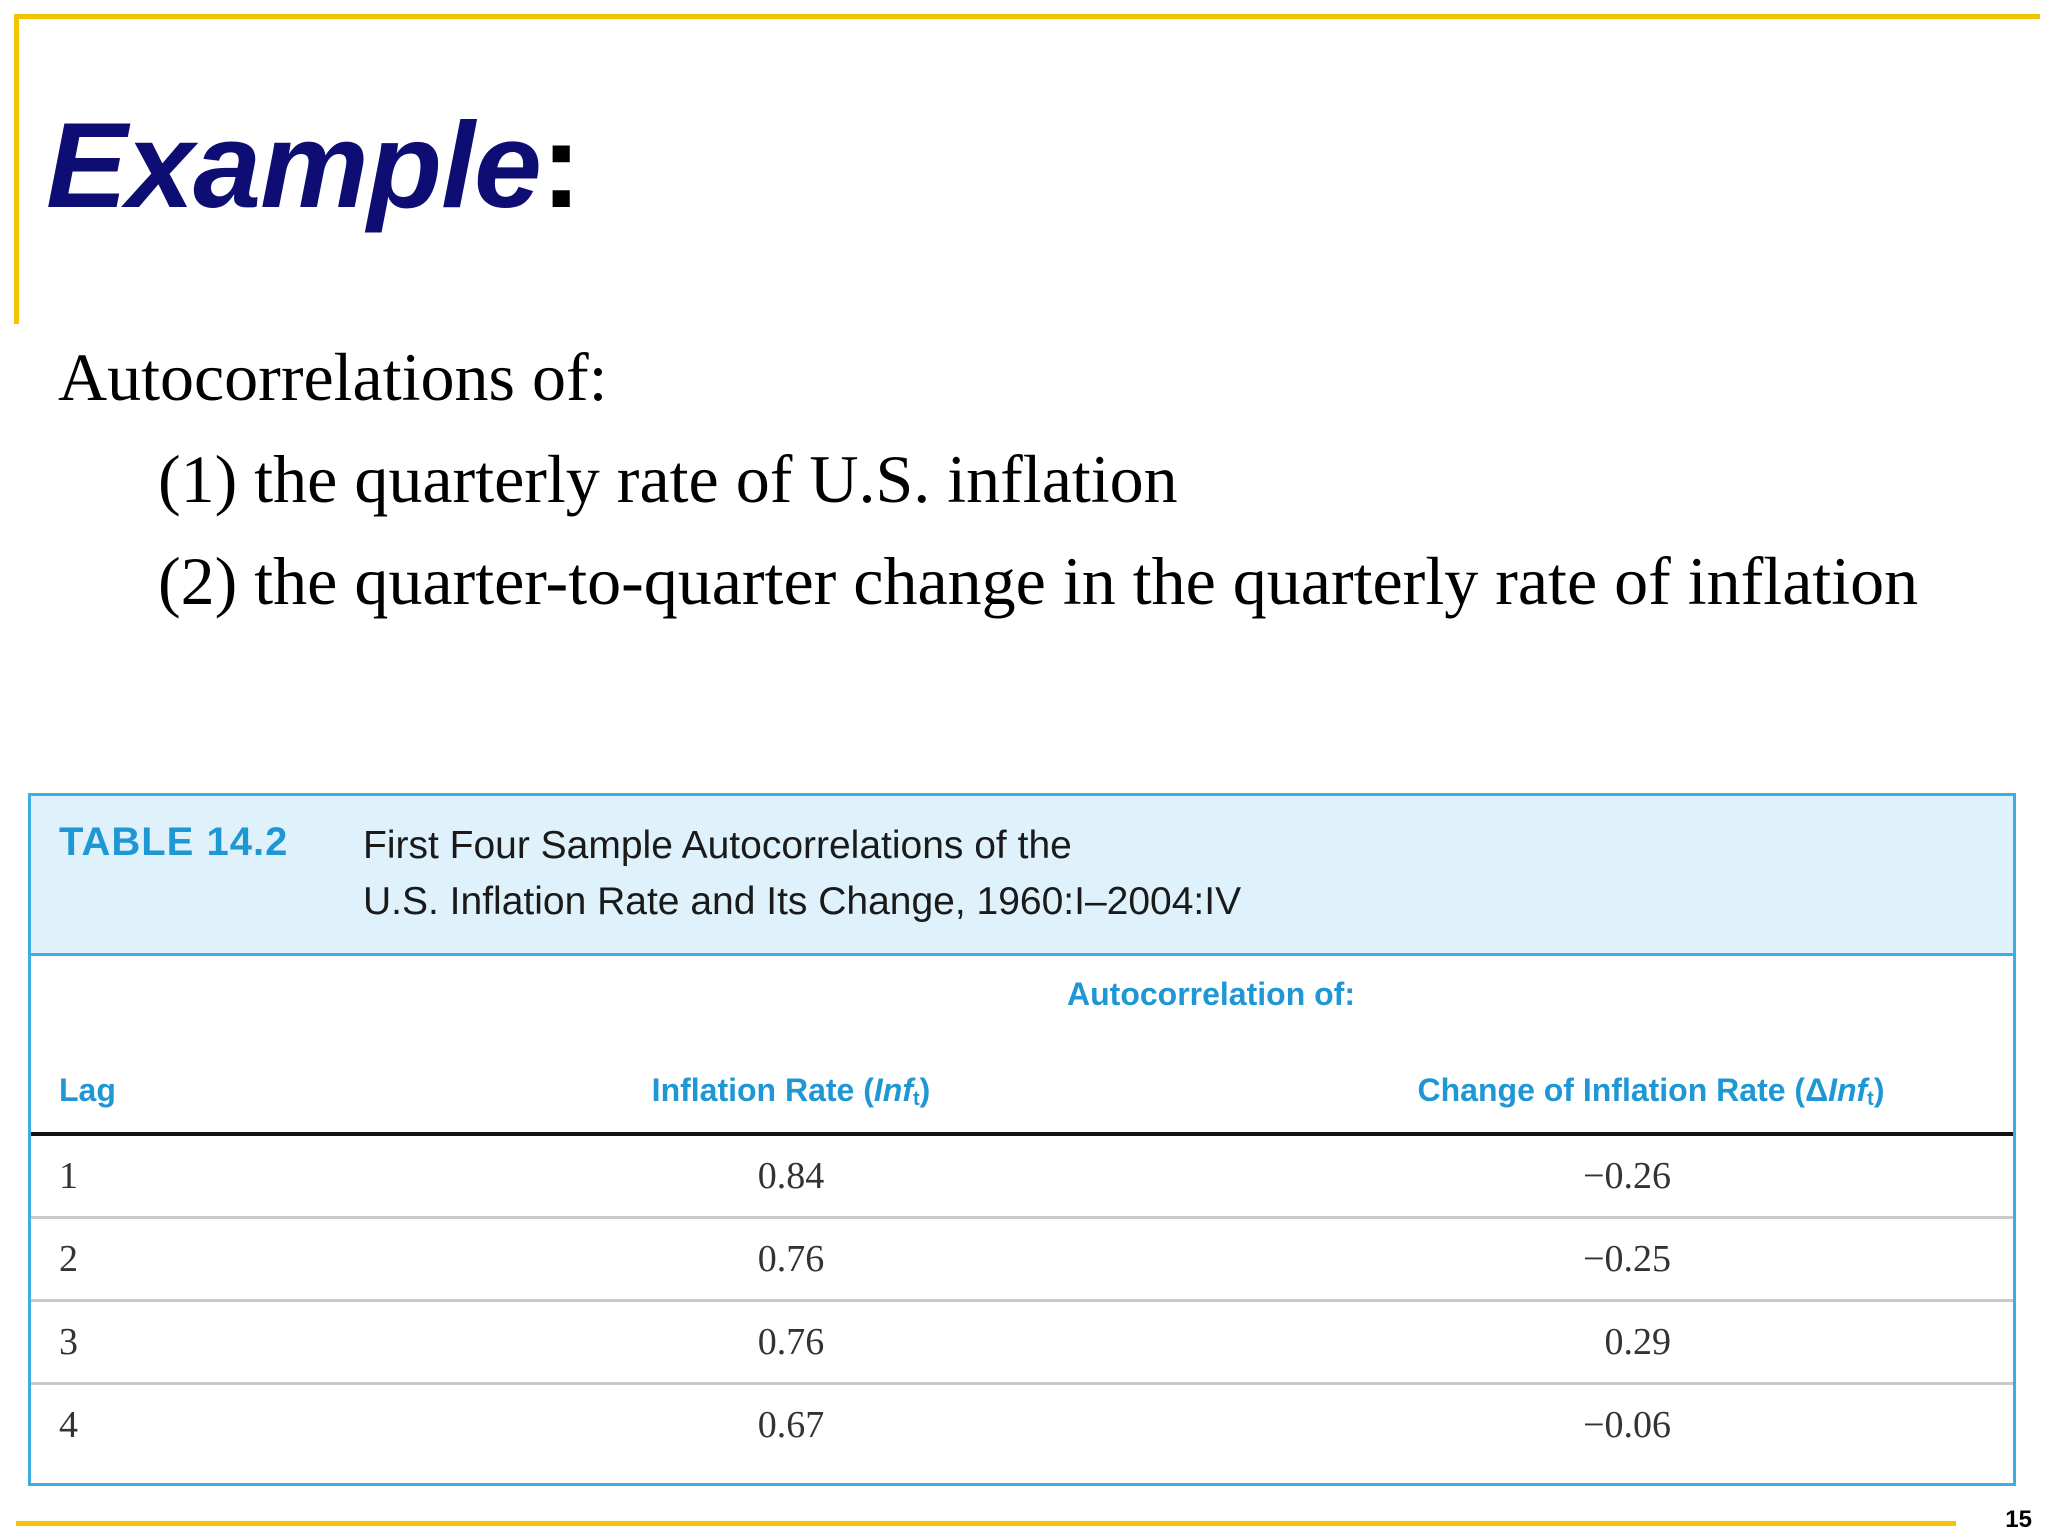  Describe the element at coordinates (1211, 994) in the screenshot. I see `group-header: Autocorrelation of:` at that location.